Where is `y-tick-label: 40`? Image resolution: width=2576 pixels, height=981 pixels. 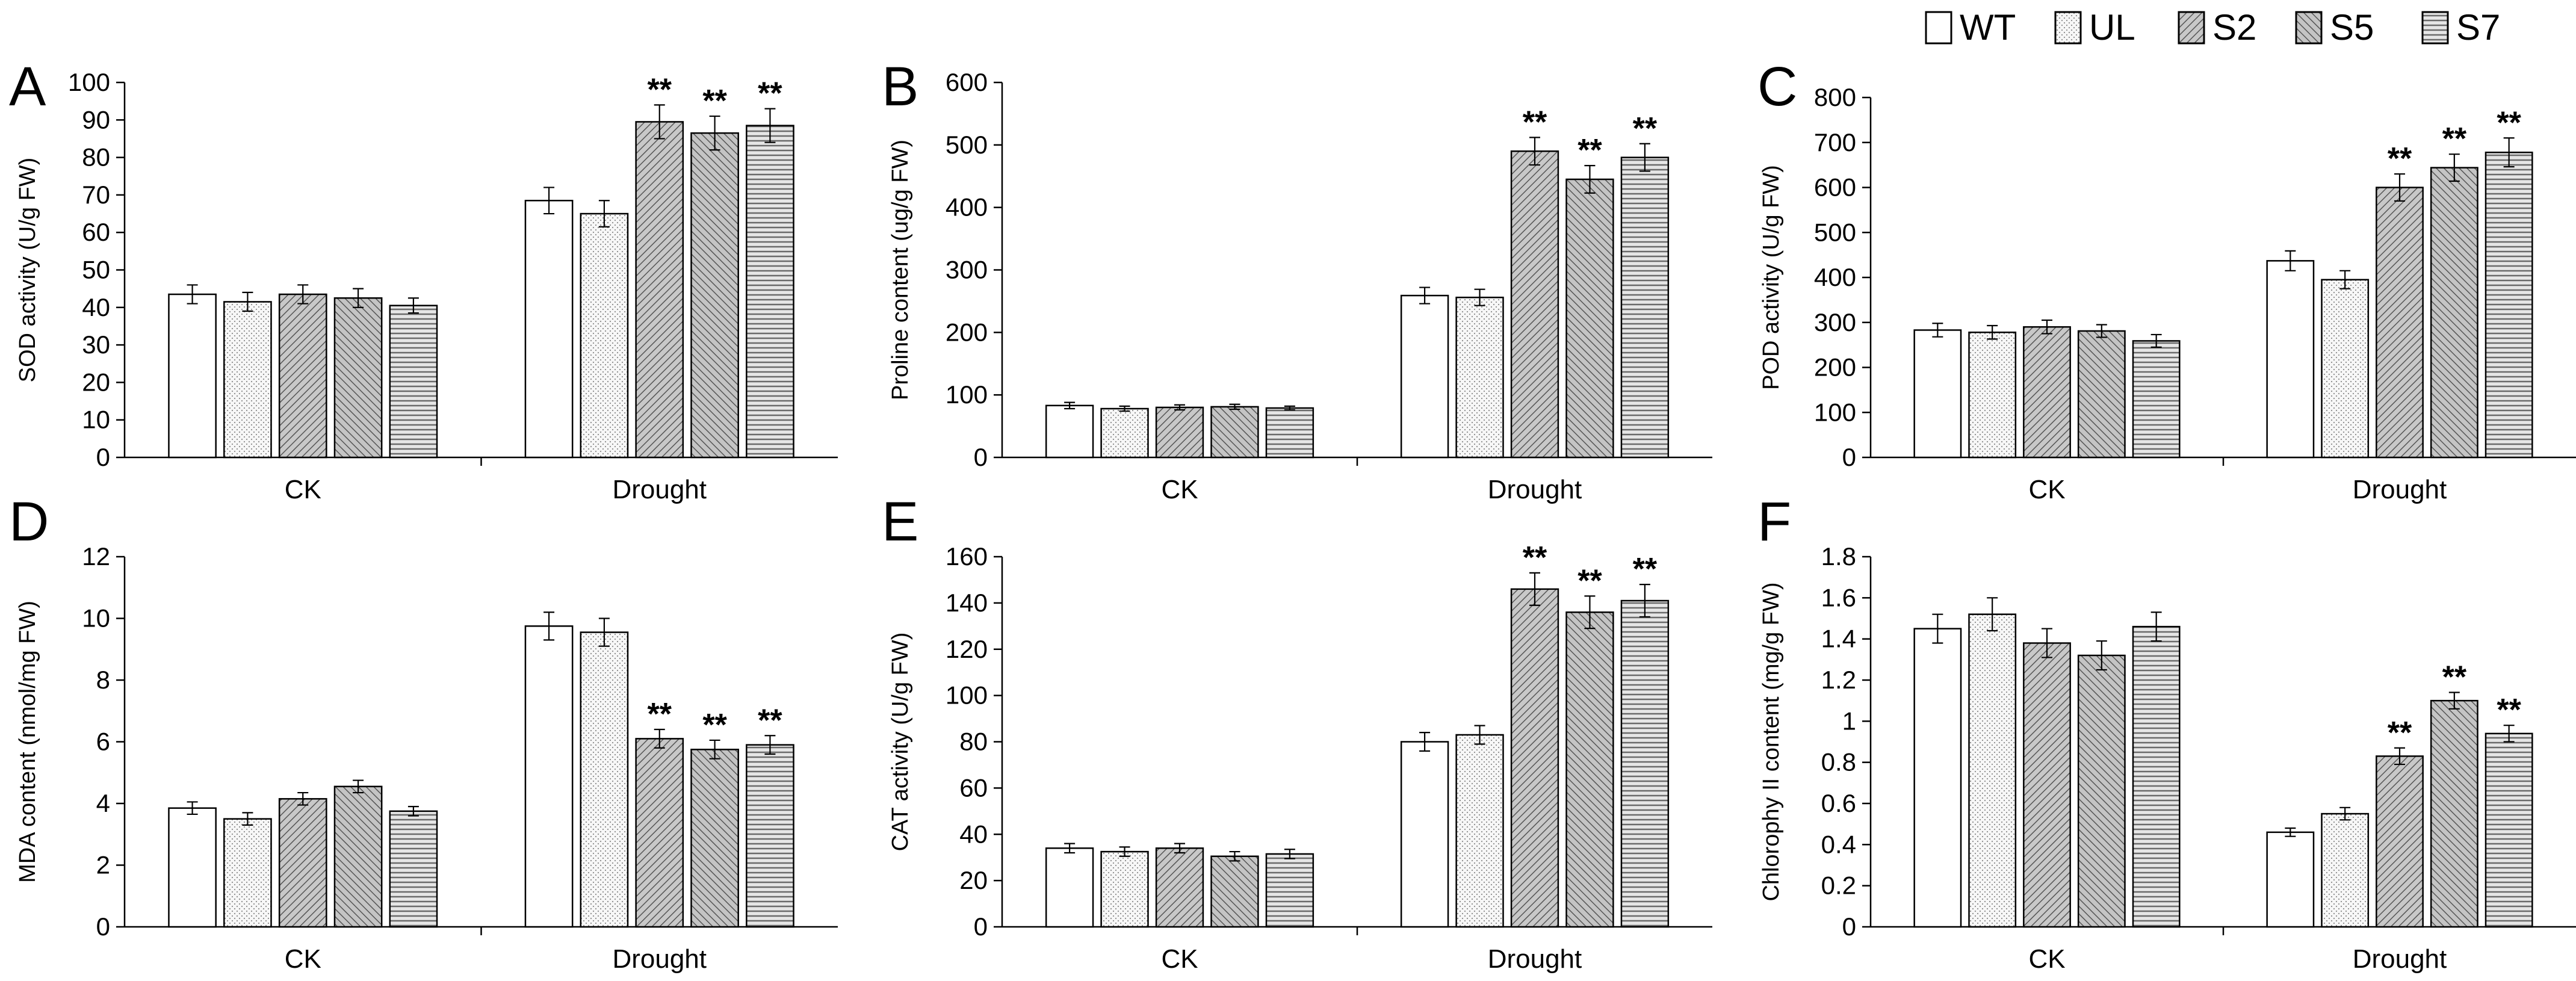 y-tick-label: 40 is located at coordinates (973, 834).